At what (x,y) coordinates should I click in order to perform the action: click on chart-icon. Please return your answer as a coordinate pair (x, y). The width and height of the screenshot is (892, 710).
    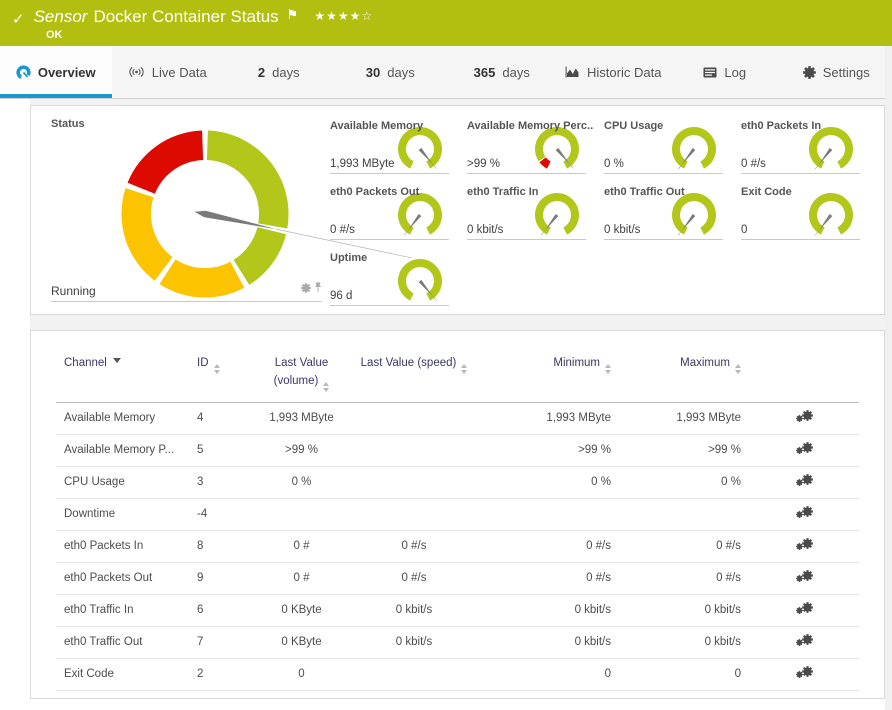
    Looking at the image, I should click on (572, 72).